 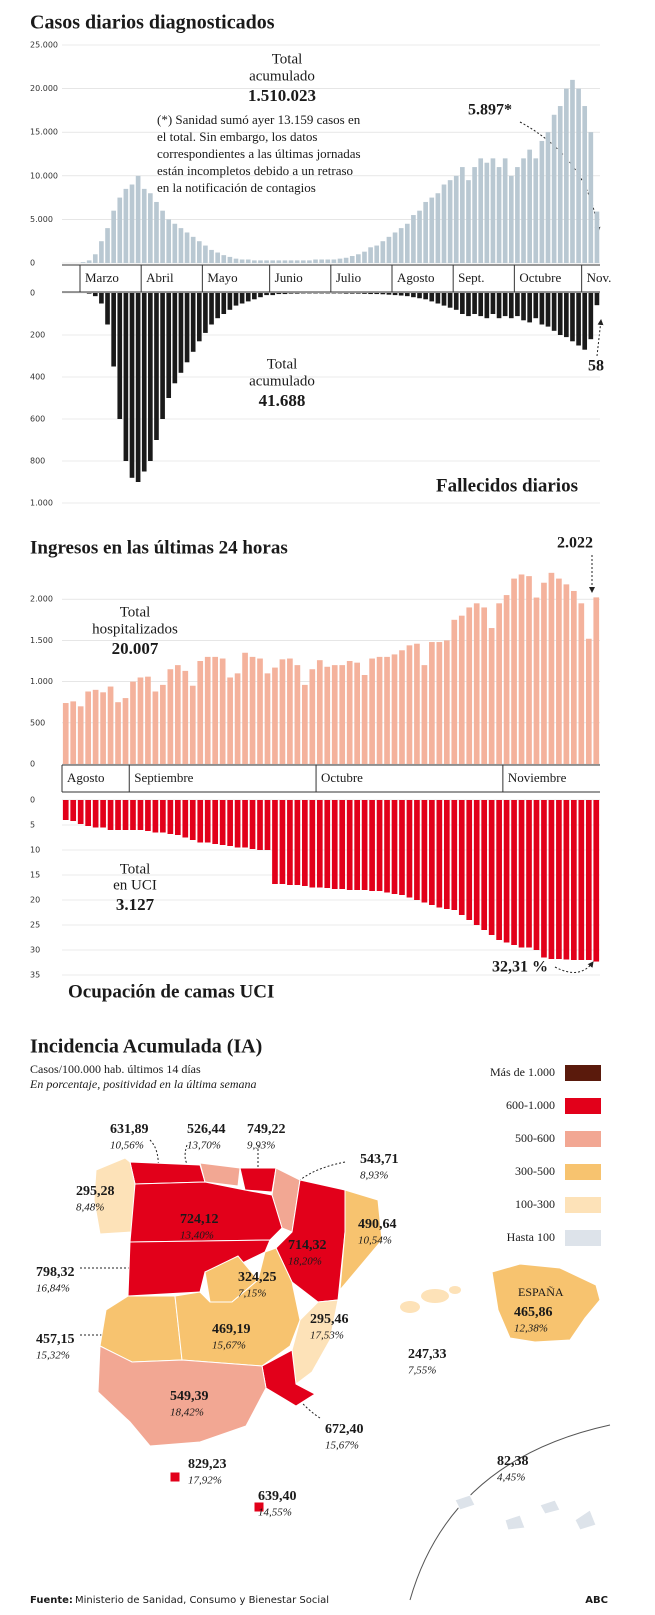 What do you see at coordinates (282, 95) in the screenshot?
I see `annotation: 1.510.023` at bounding box center [282, 95].